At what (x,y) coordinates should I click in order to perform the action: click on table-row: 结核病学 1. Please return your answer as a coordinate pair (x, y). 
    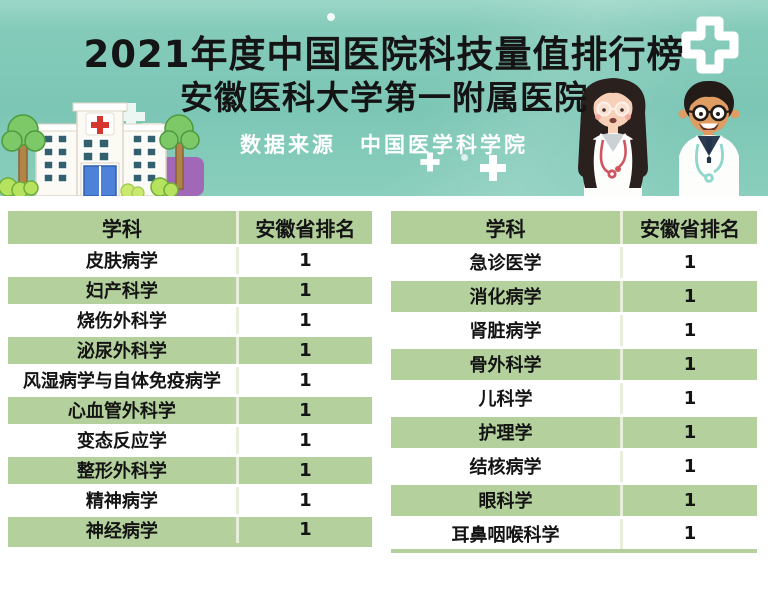
    Looking at the image, I should click on (574, 467).